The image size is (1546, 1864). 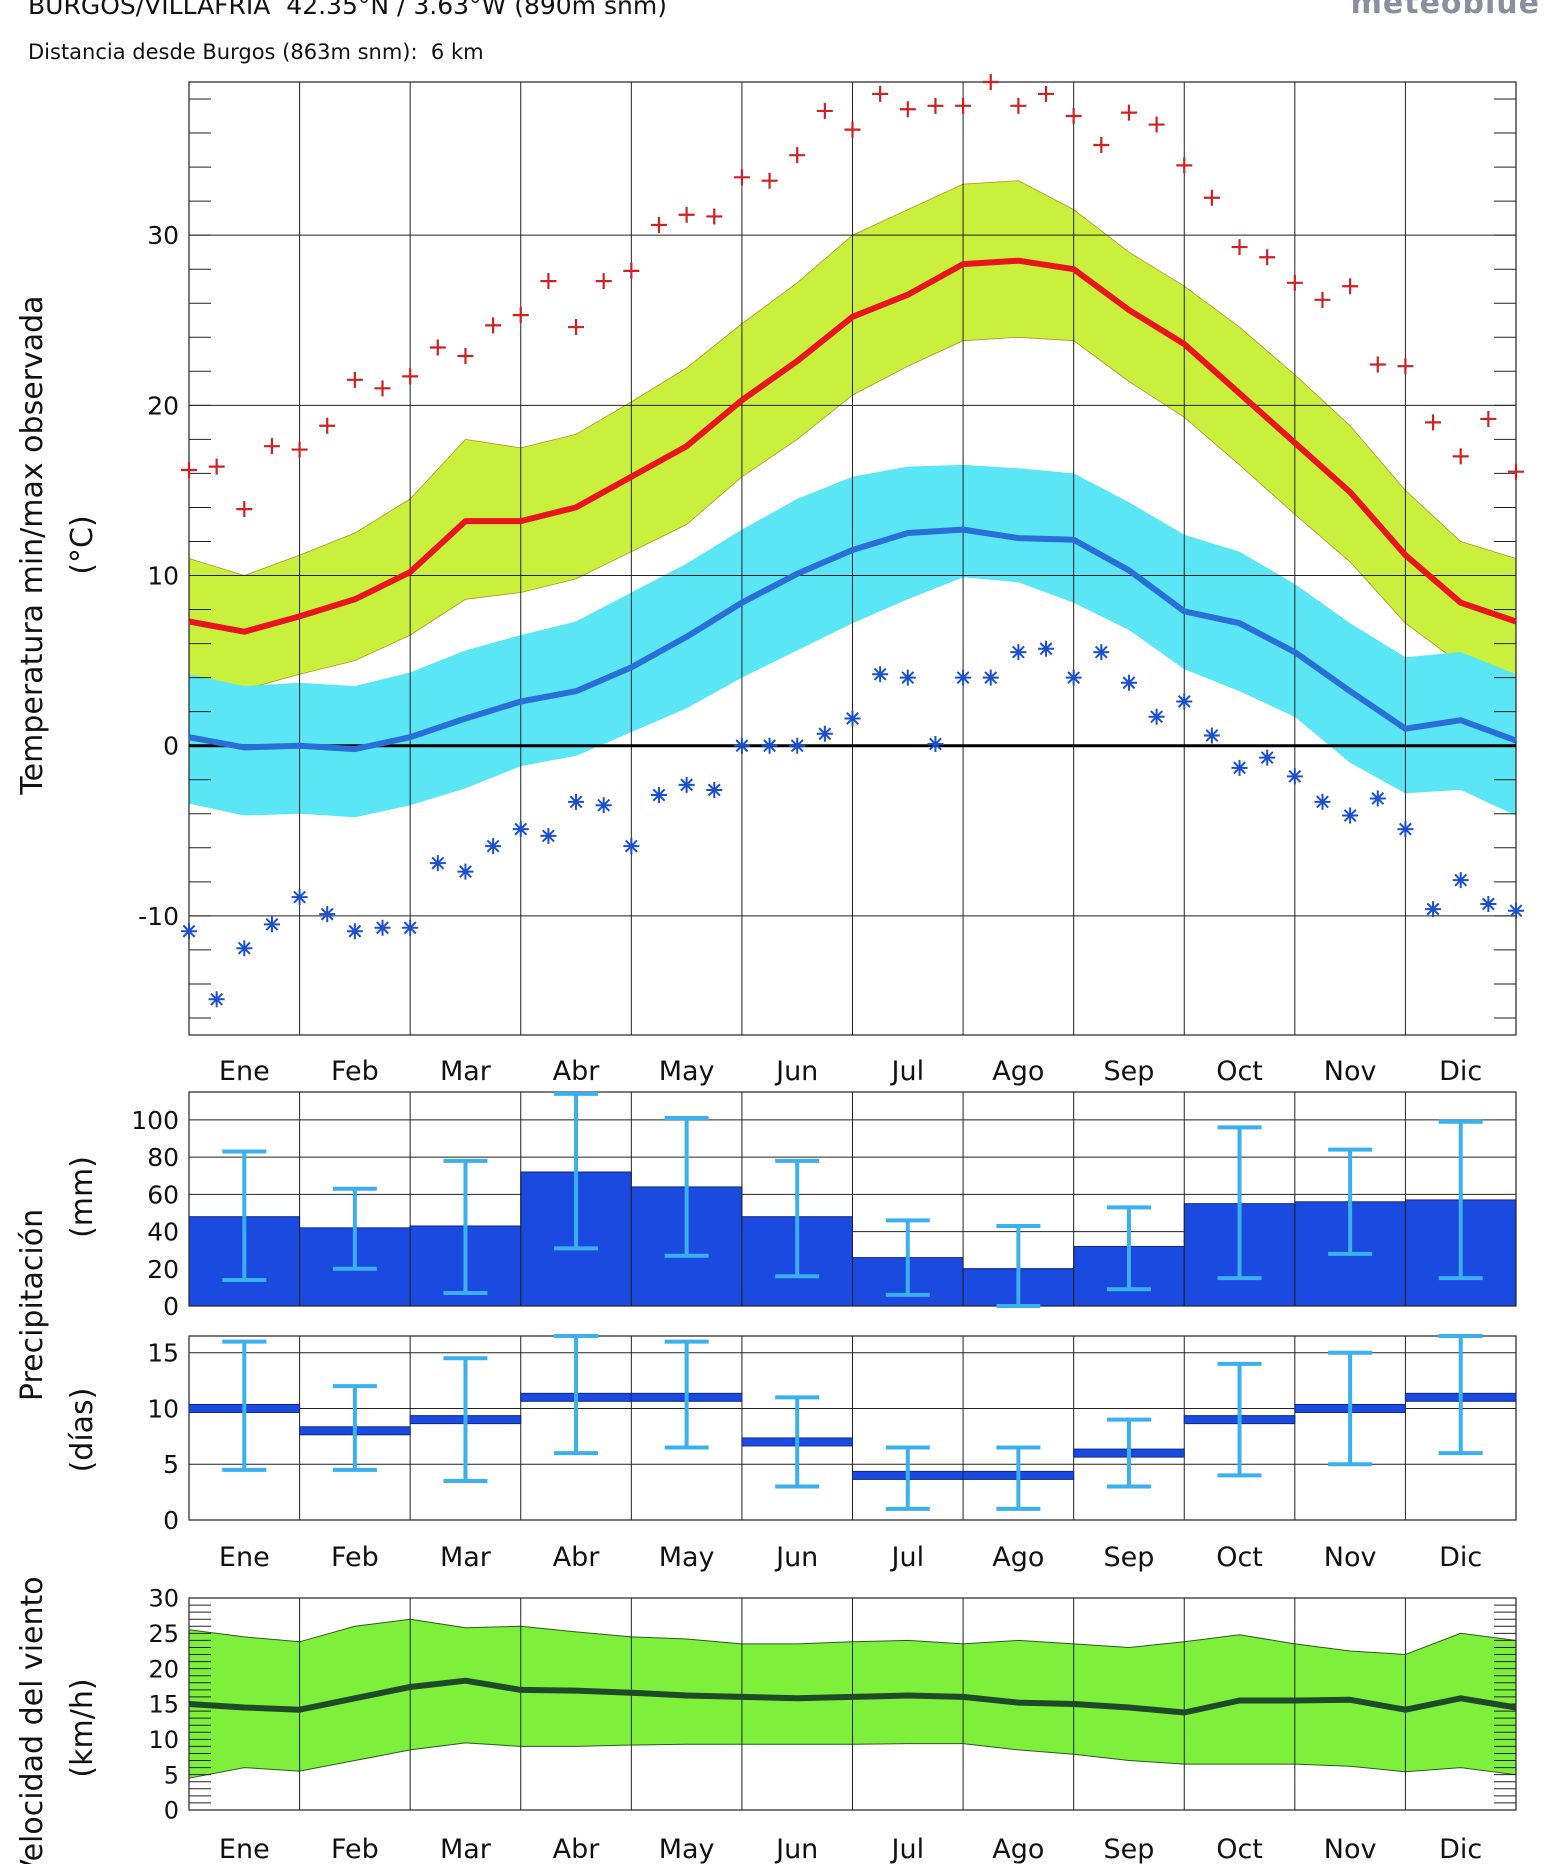 What do you see at coordinates (1445, 10) in the screenshot?
I see `brand-logo: meteoblue` at bounding box center [1445, 10].